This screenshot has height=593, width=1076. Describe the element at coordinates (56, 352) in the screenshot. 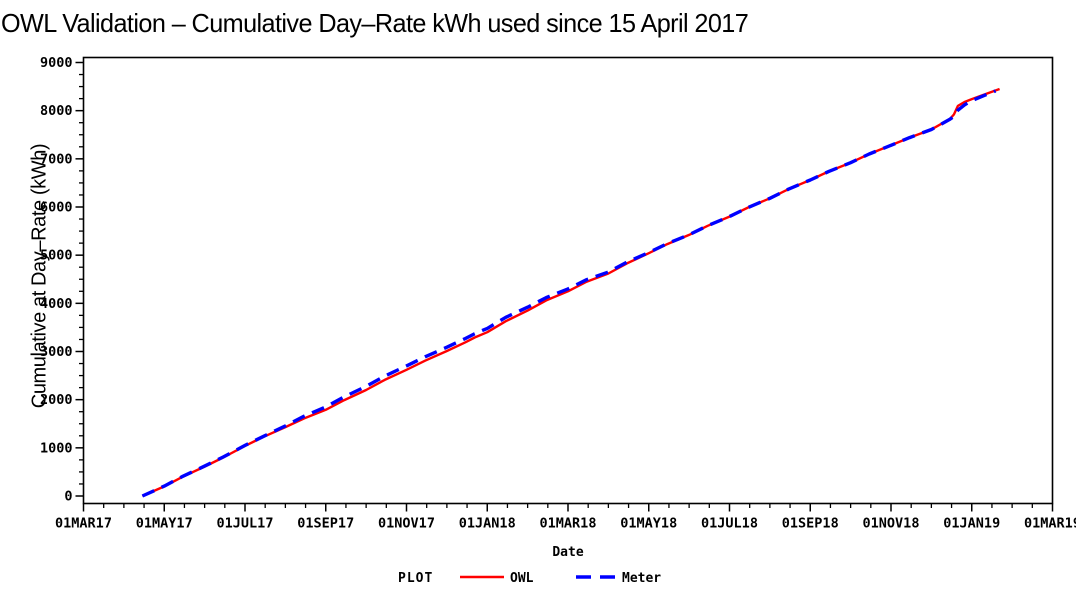

I see `svg-text: 3000` at that location.